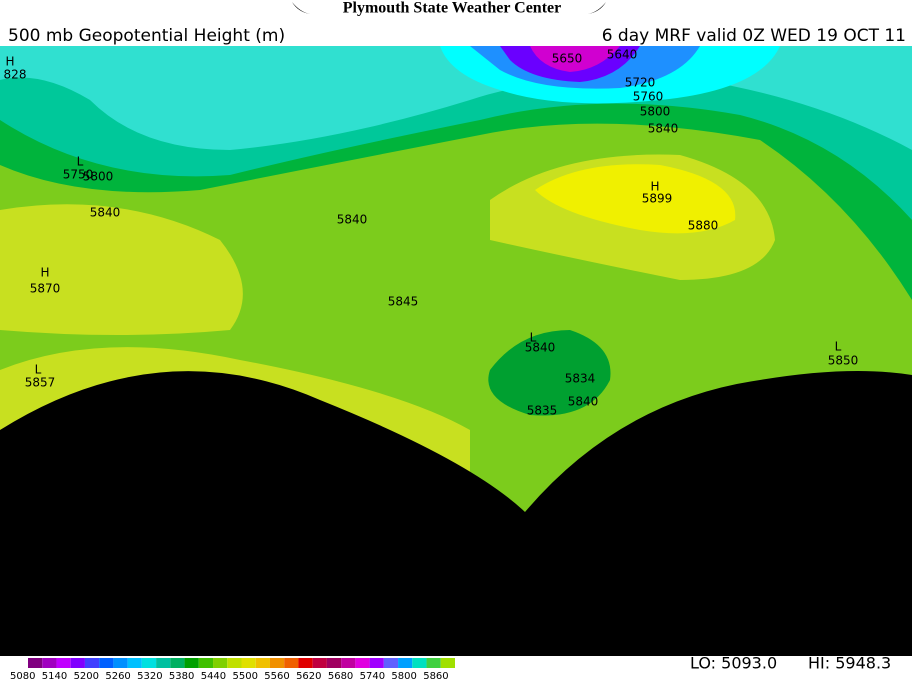 Image resolution: width=912 pixels, height=686 pixels. What do you see at coordinates (640, 83) in the screenshot?
I see `contour-label: 5720` at bounding box center [640, 83].